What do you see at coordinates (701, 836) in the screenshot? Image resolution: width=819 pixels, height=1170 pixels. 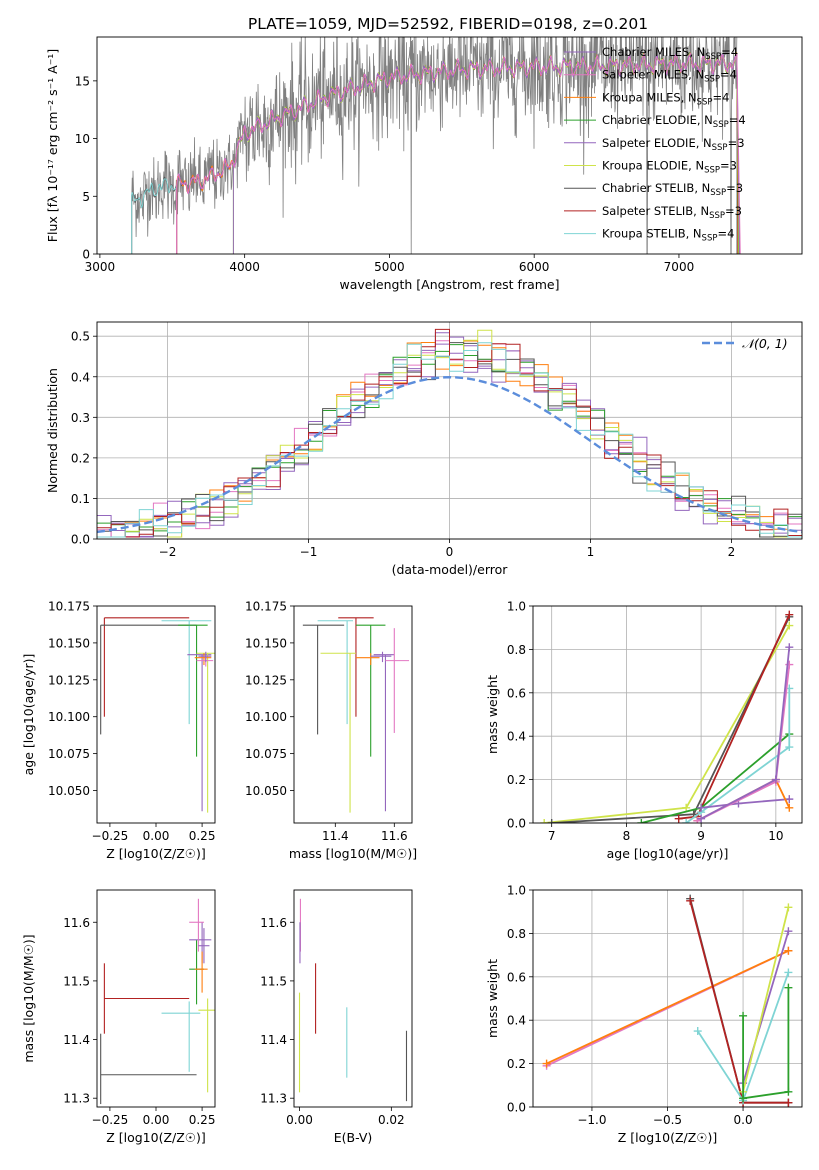 I see `x-tick-label: 9` at bounding box center [701, 836].